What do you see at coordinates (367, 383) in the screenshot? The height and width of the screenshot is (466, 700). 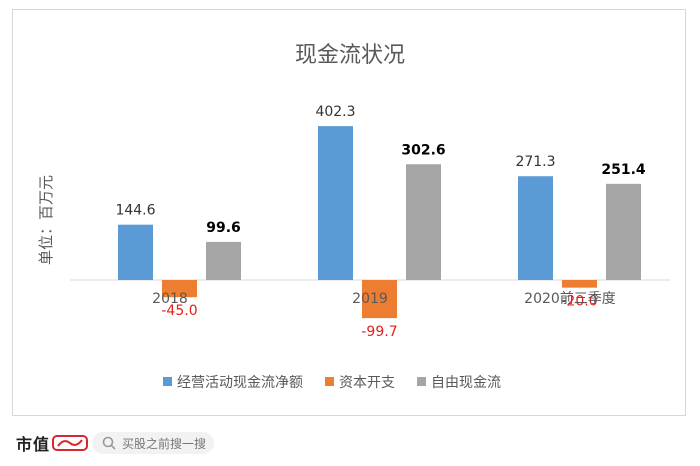 I see `legend-label-2: 资本开支` at bounding box center [367, 383].